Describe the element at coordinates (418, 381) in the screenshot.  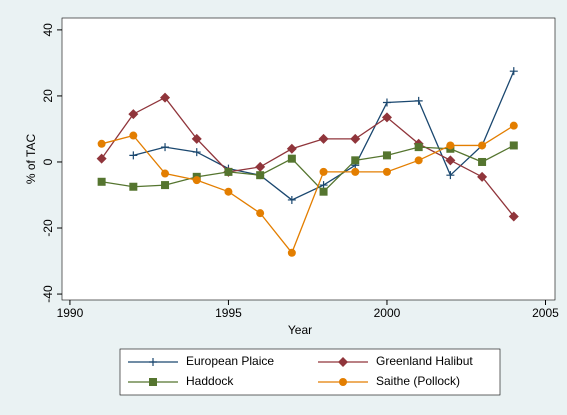
I see `legend-label: Saithe (Pollock)` at that location.